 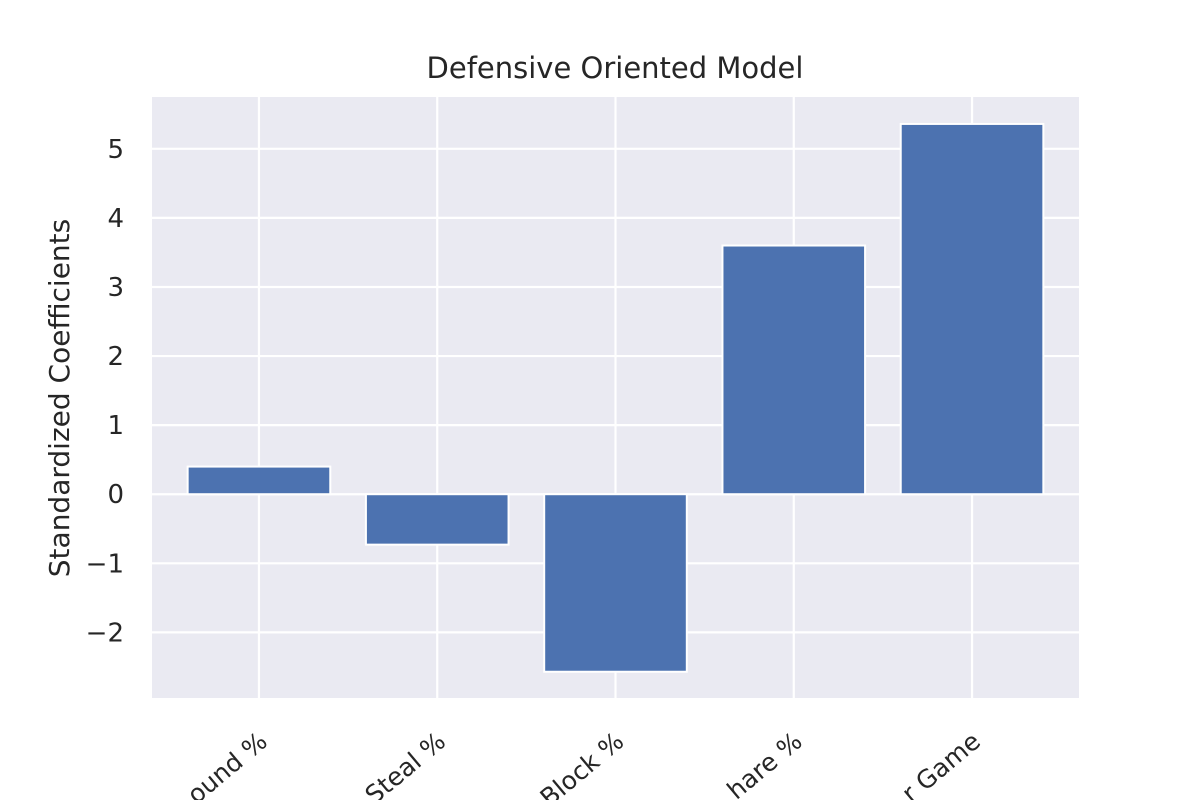 What do you see at coordinates (115, 219) in the screenshot?
I see `y-tick-label: 4` at bounding box center [115, 219].